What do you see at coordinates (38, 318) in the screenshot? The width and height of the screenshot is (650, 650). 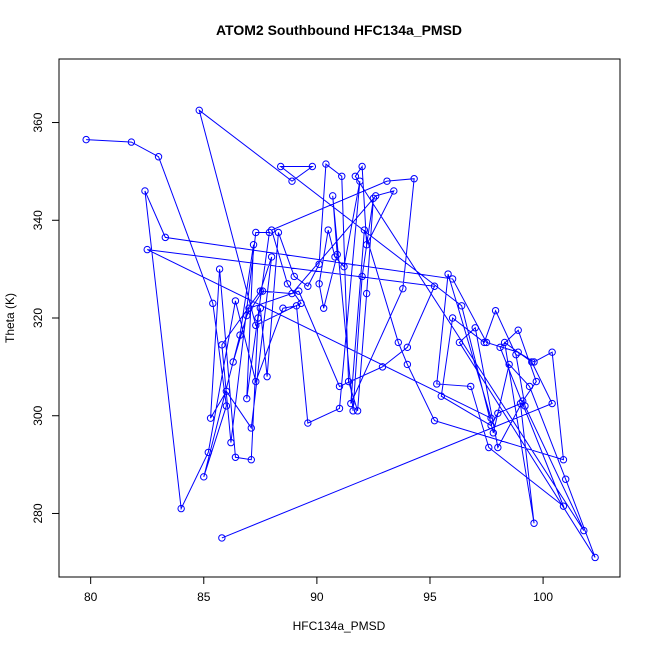 I see `y-tick-label: 320` at bounding box center [38, 318].